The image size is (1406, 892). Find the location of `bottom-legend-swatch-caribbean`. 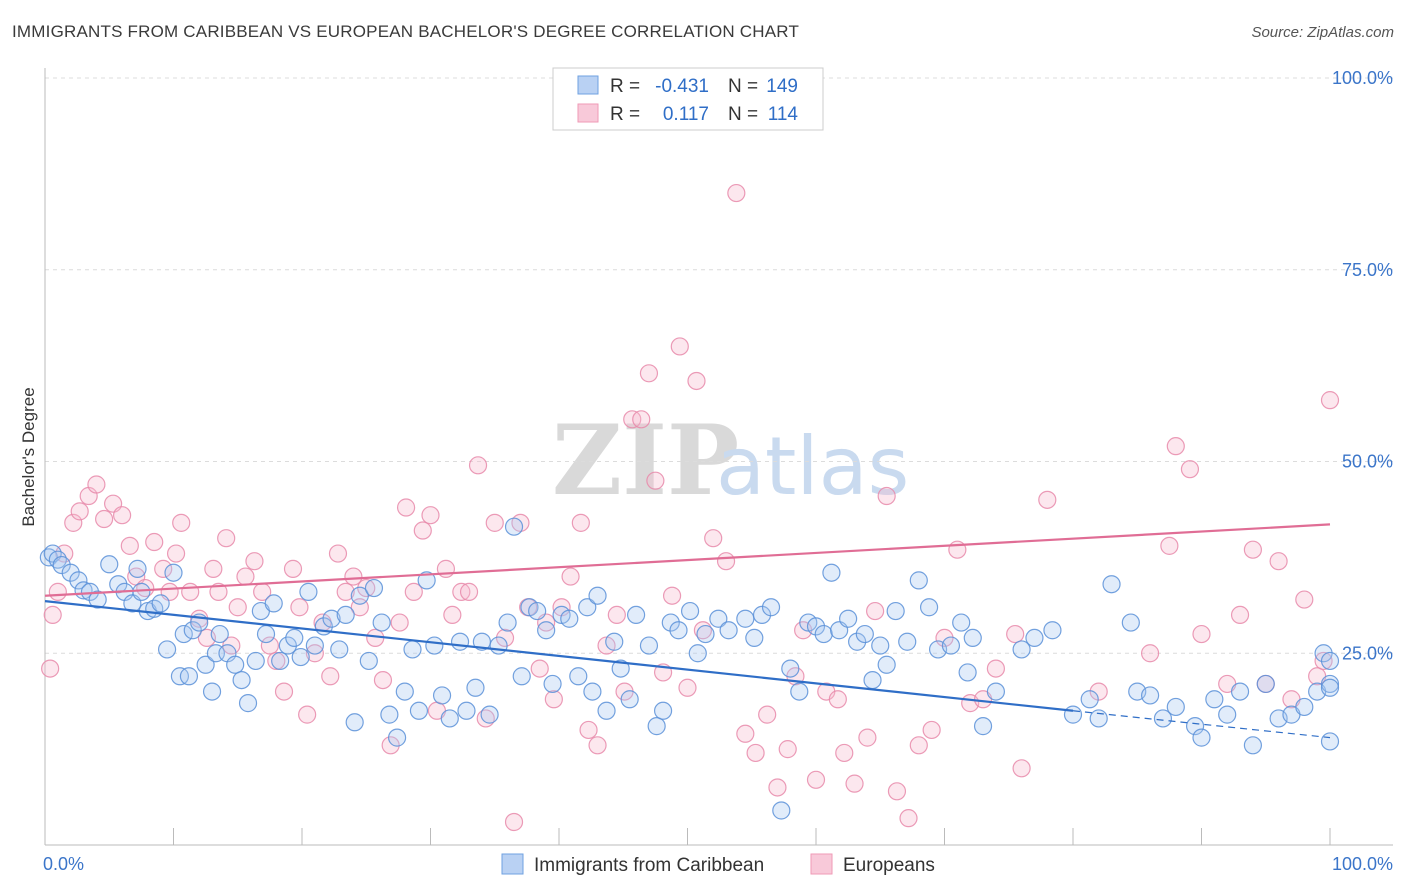

bottom-legend-swatch-caribbean is located at coordinates (512, 864).